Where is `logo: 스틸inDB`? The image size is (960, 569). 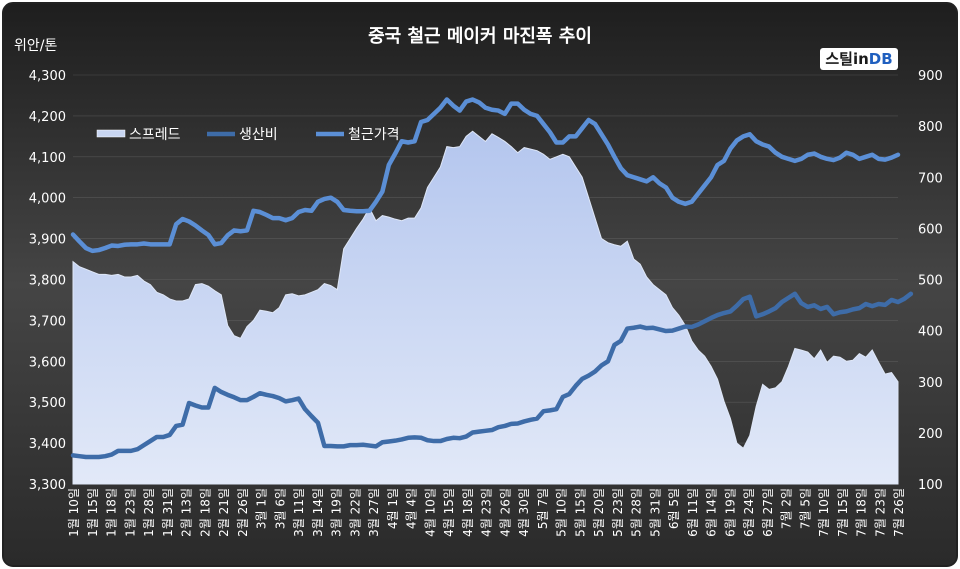 logo: 스틸inDB is located at coordinates (859, 59).